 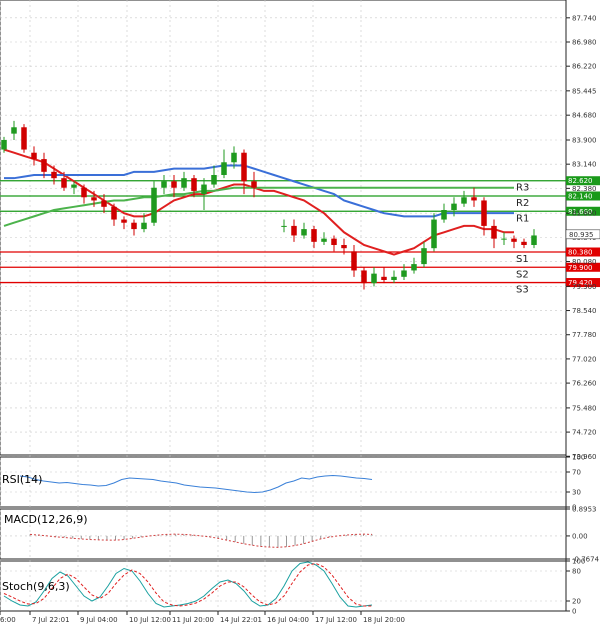 What do you see at coordinates (584, 189) in the screenshot?
I see `price-tick-label: 82.380` at bounding box center [584, 189].